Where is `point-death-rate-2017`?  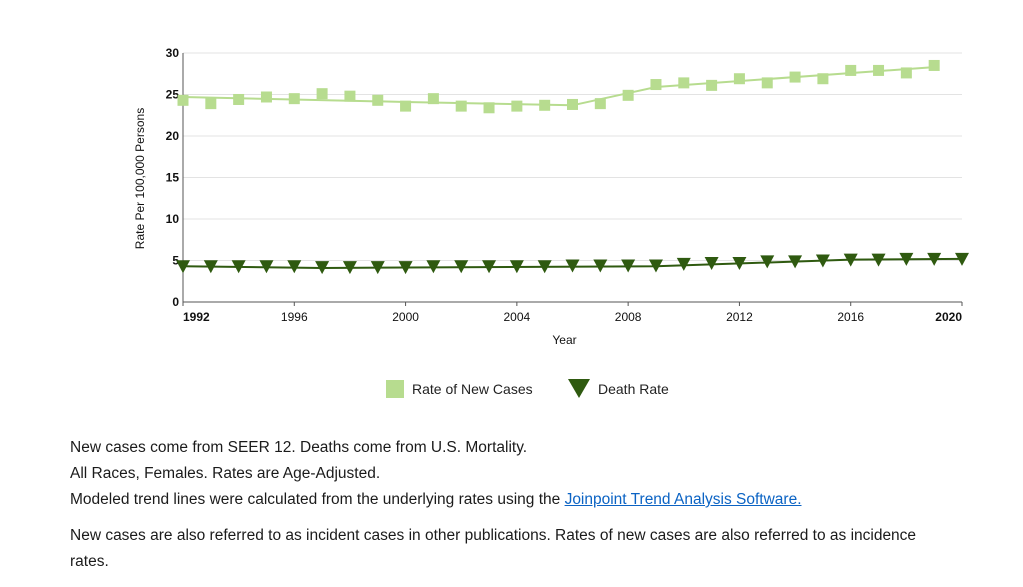 point-death-rate-2017 is located at coordinates (878, 260).